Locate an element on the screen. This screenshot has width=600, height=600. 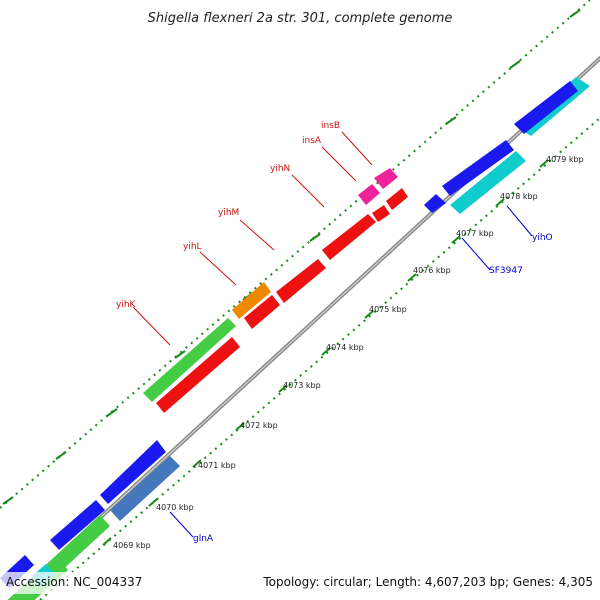
tick-4075: 4075 kbp is located at coordinates (388, 309).